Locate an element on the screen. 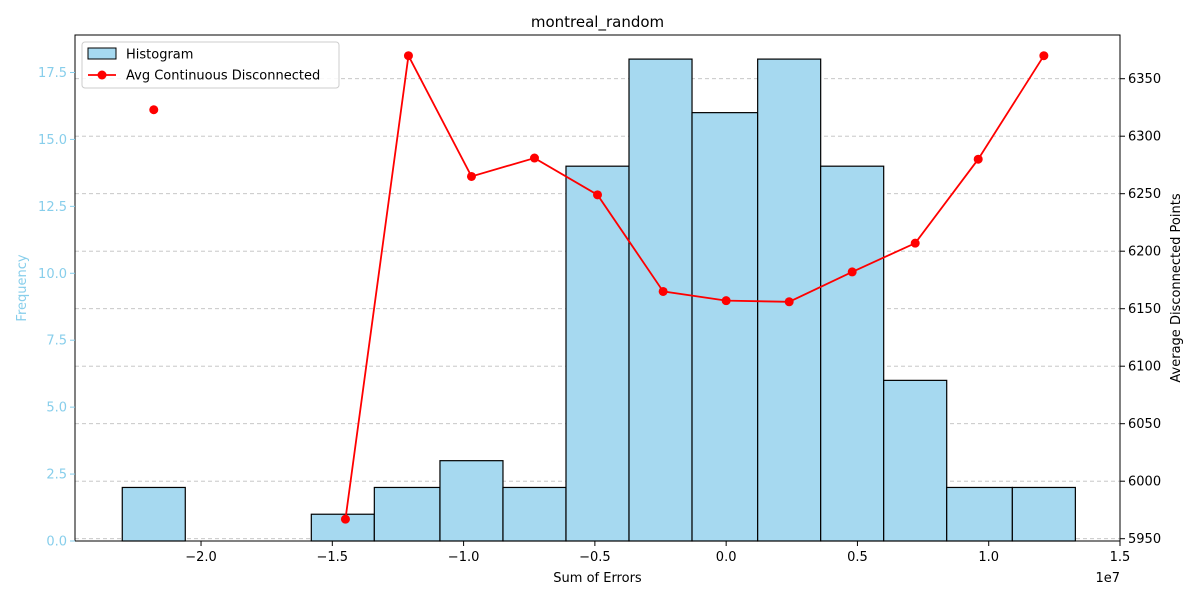  x-tick-label: −2.0 is located at coordinates (201, 557).